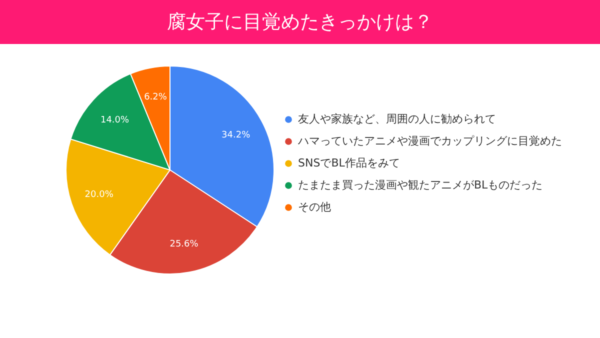  I want to click on legend-label: たまたま買った漫画や観たアニメがBLものだった, so click(420, 185).